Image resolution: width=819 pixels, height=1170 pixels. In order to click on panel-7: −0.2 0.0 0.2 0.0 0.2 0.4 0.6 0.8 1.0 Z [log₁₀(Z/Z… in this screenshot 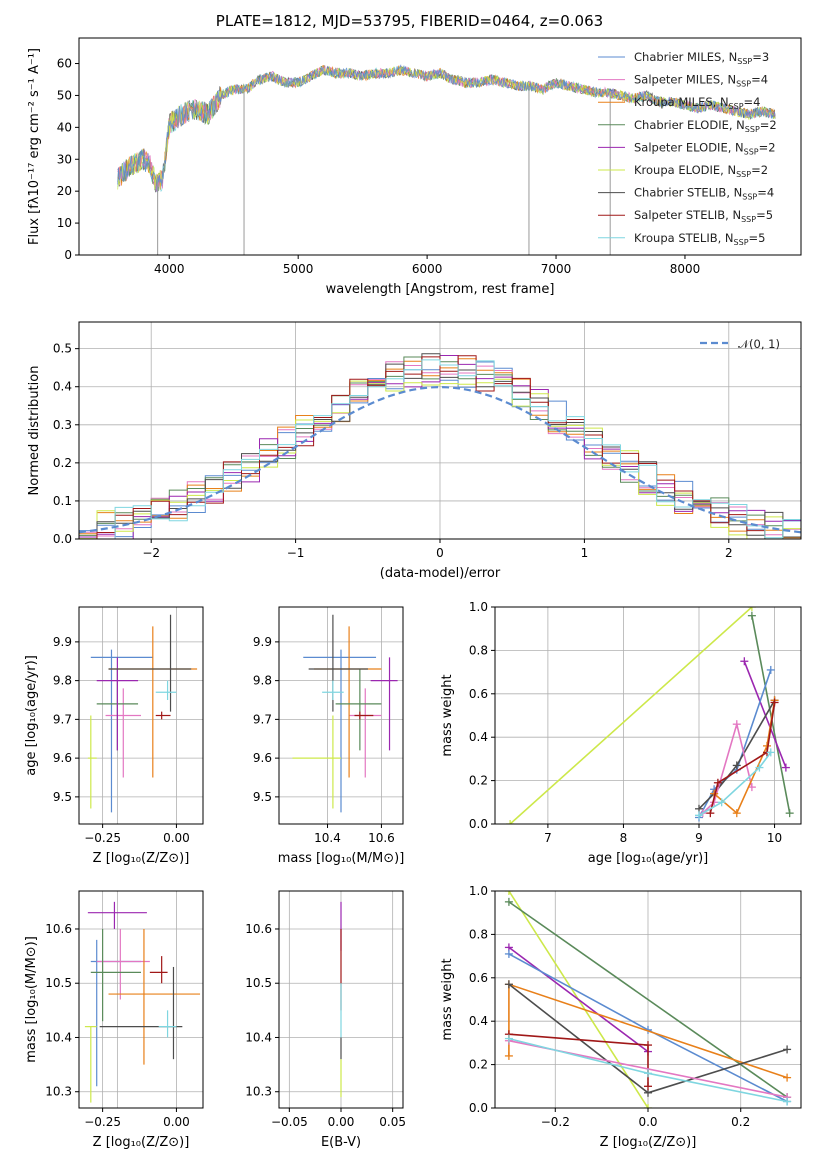, I will do `click(621, 1017)`.